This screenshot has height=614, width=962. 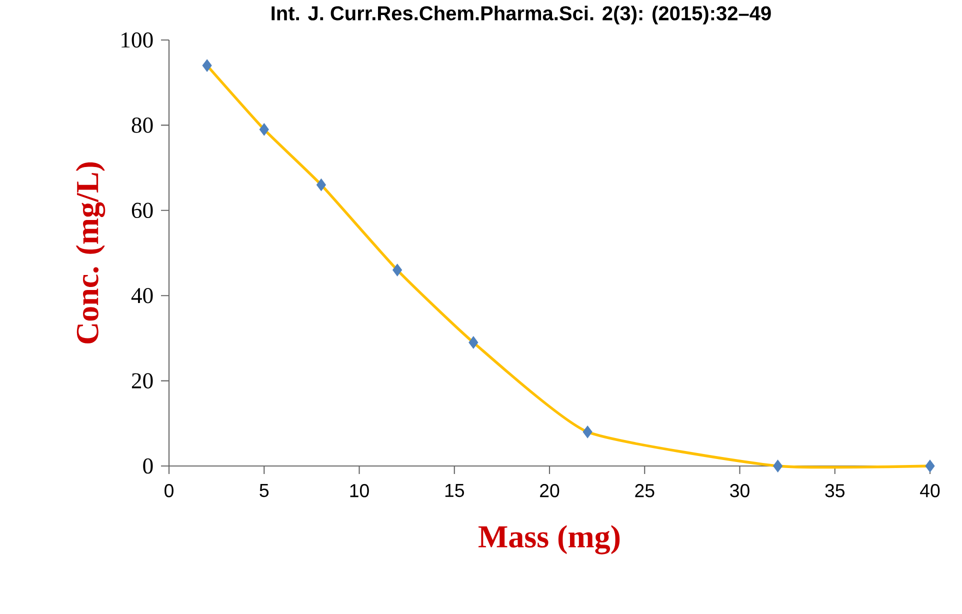 I want to click on y-tick-label: 100, so click(x=137, y=40).